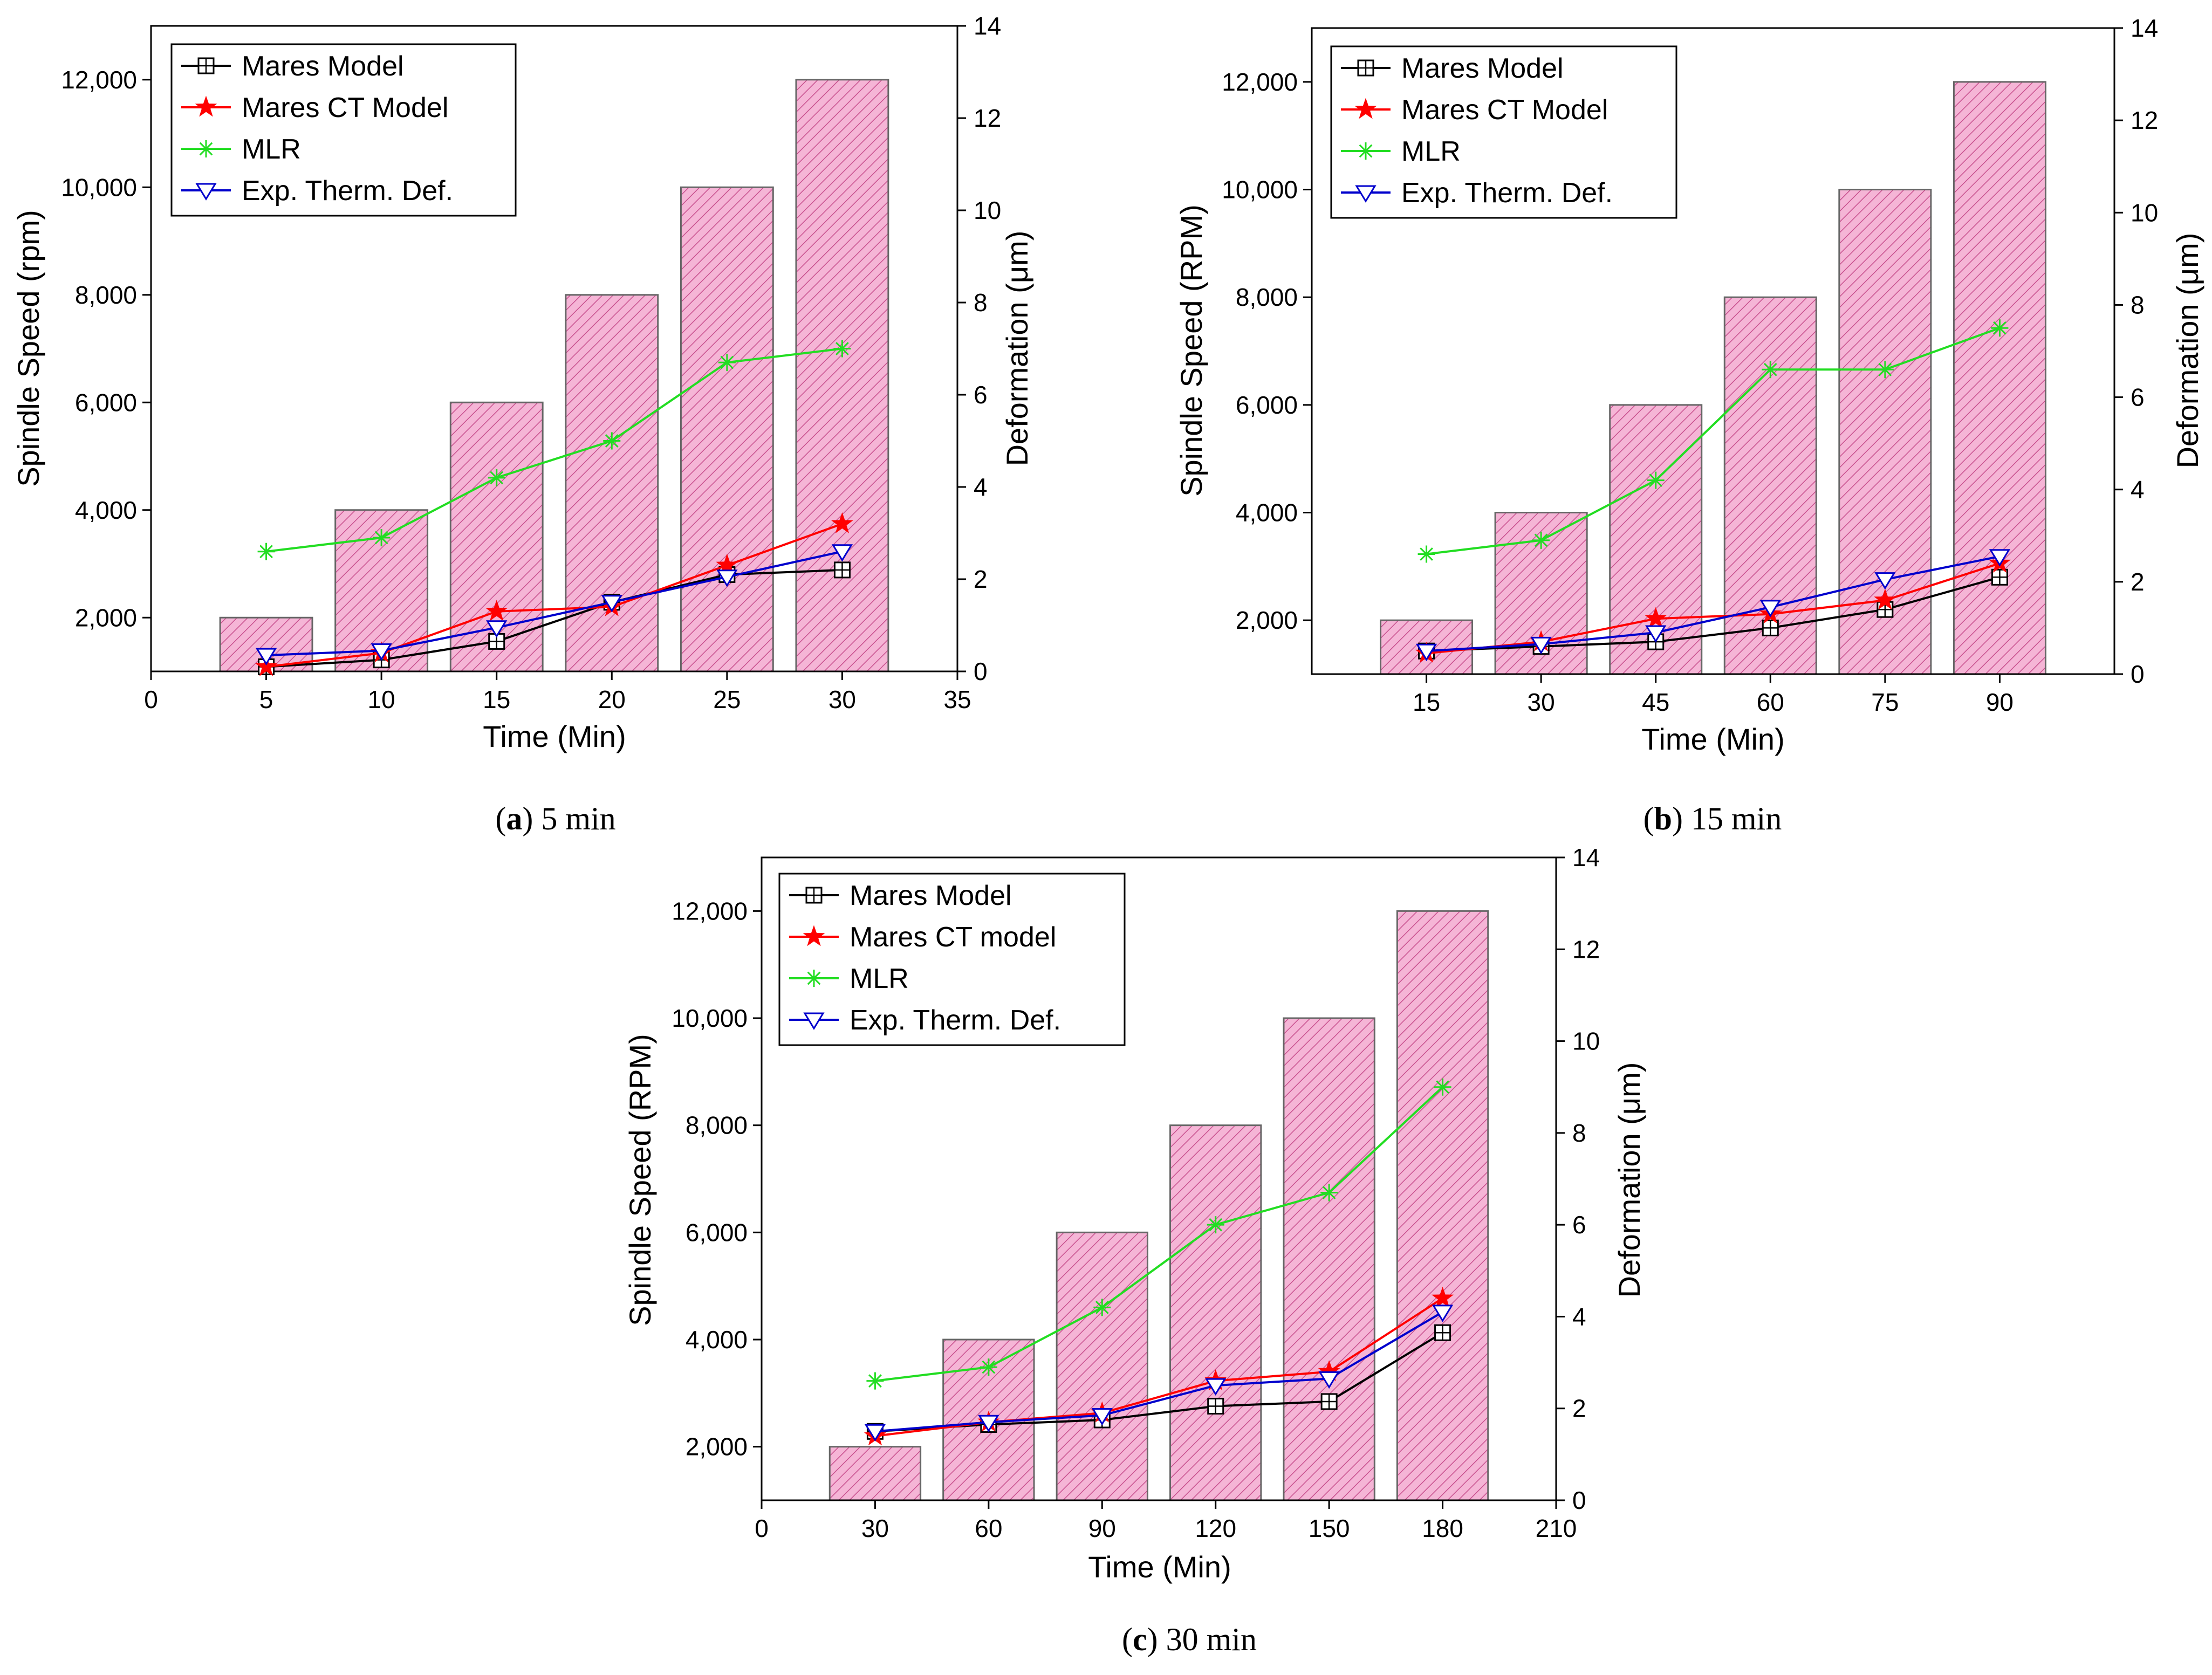 The height and width of the screenshot is (1675, 2212). I want to click on x-tick-label: 25, so click(727, 699).